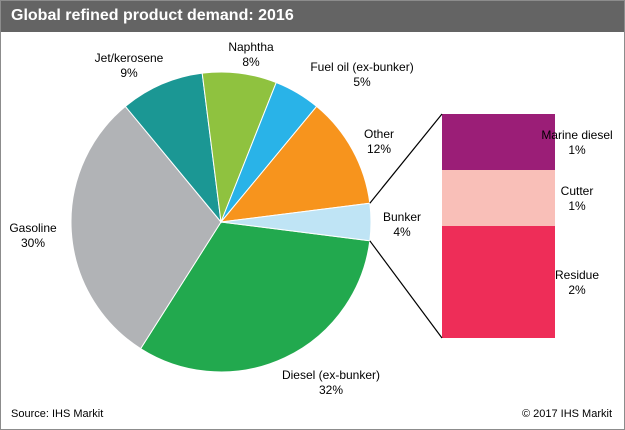  Describe the element at coordinates (33, 243) in the screenshot. I see `pie-value-gasoline: 30%` at that location.